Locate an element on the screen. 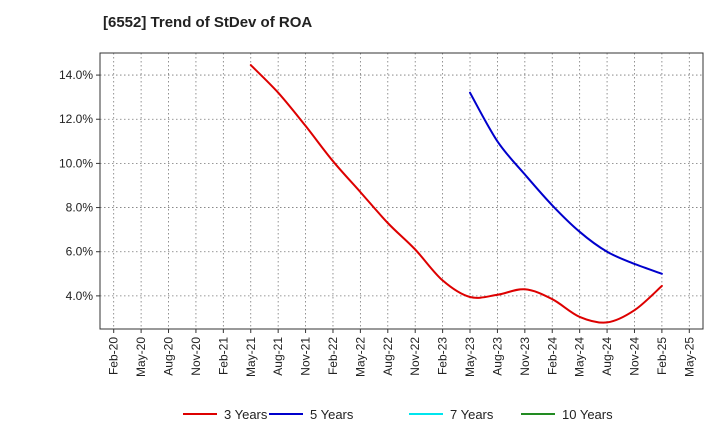 This screenshot has height=440, width=720. x-tick-label: Nov-20 is located at coordinates (196, 356).